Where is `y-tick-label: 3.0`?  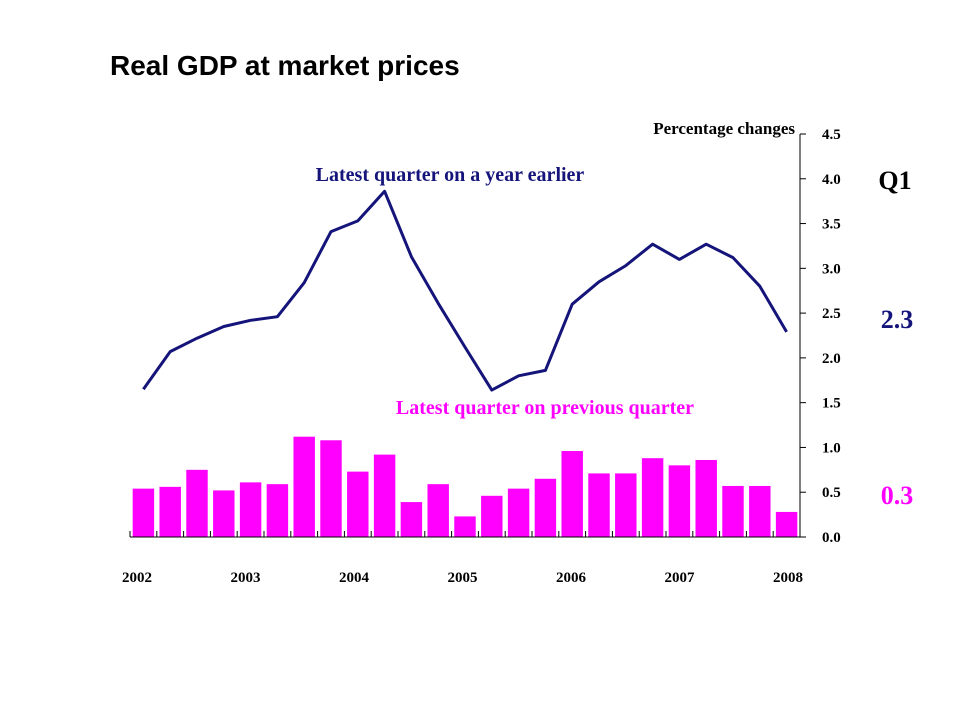 y-tick-label: 3.0 is located at coordinates (831, 269).